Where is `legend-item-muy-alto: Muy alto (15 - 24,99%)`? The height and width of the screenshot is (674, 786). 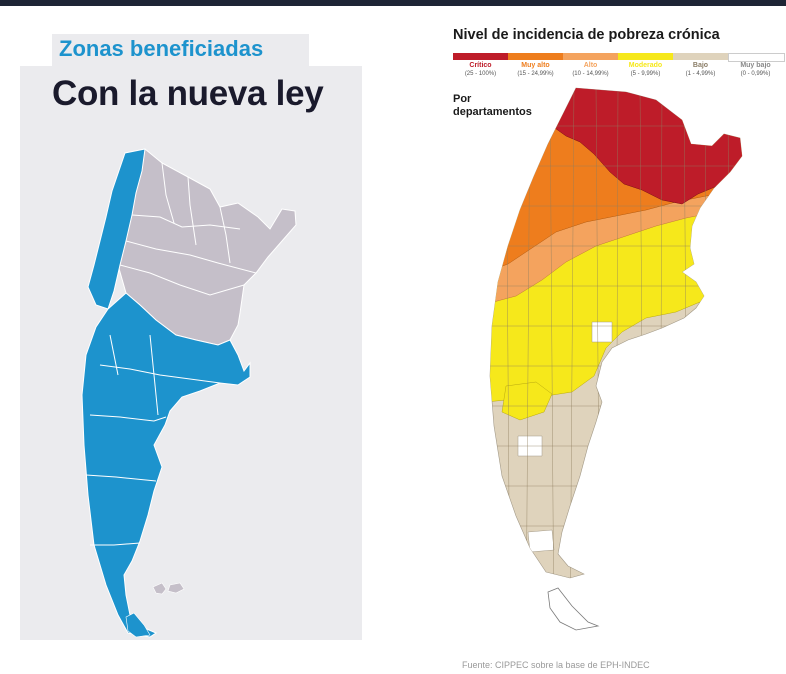
legend-item-muy-alto: Muy alto (15 - 24,99%) is located at coordinates (535, 68).